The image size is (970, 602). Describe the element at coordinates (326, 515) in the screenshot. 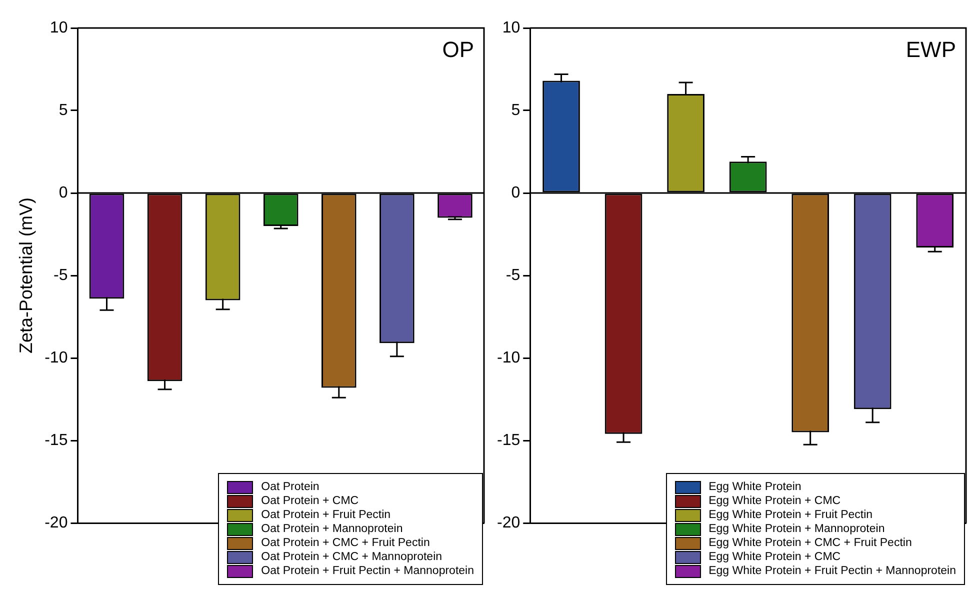

I see `legend-label: Oat Protein + Fruit Pectin` at that location.